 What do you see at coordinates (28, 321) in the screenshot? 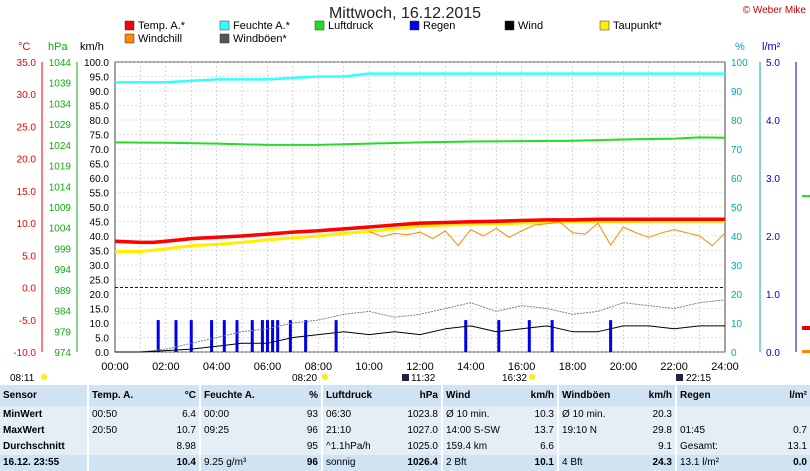
I see `temp-tick-label: -5.0` at bounding box center [28, 321].